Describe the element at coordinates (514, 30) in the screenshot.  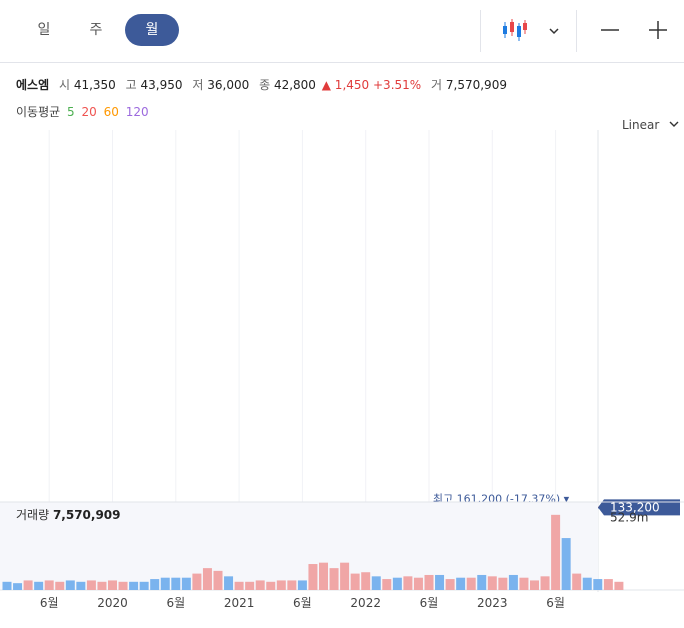
I see `candlestick-icon` at that location.